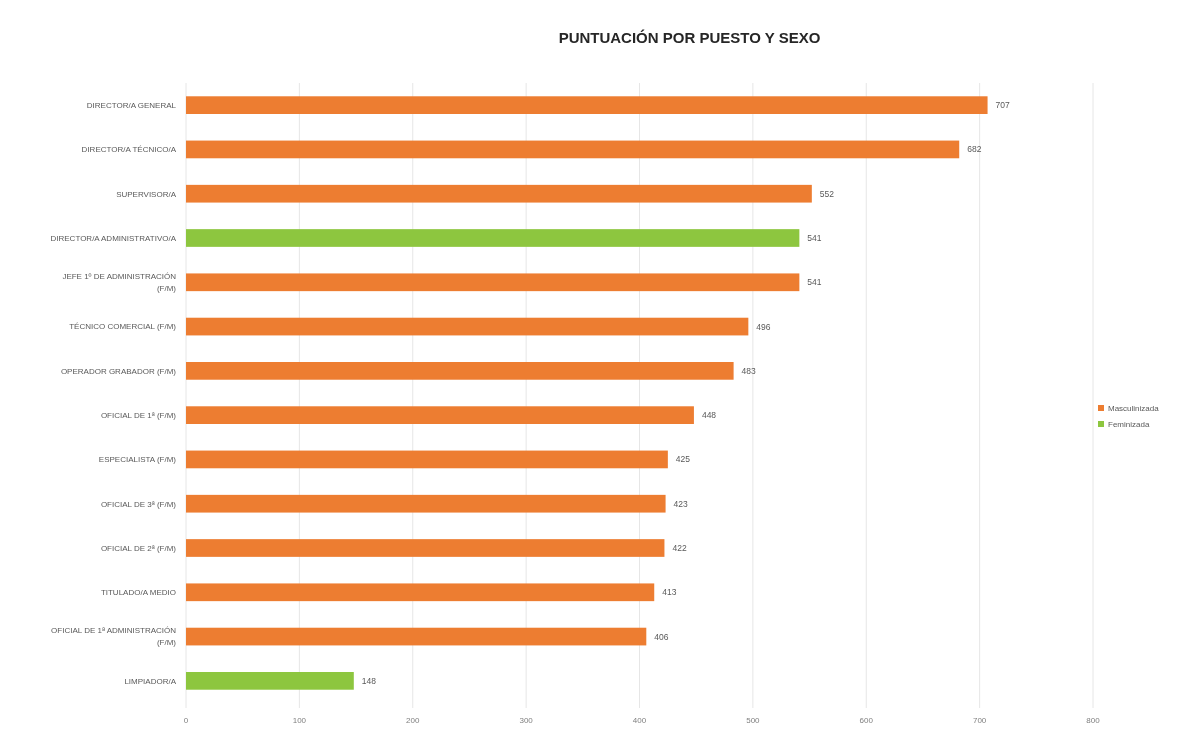 The width and height of the screenshot is (1197, 733). I want to click on legend-label: Feminizada, so click(1129, 424).